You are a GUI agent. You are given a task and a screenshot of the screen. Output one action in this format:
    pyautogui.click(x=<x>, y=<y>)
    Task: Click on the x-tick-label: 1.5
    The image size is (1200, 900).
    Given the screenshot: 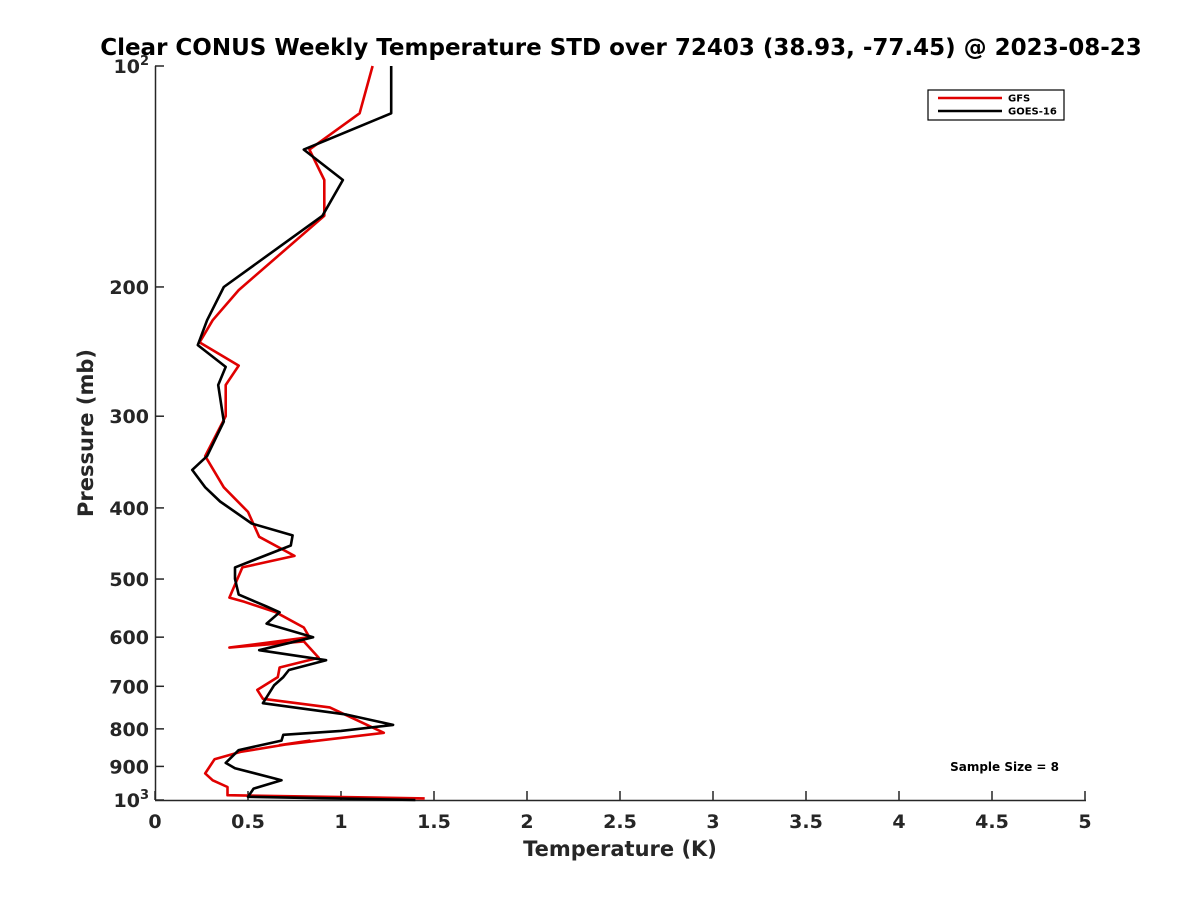 What is the action you would take?
    pyautogui.click(x=434, y=822)
    